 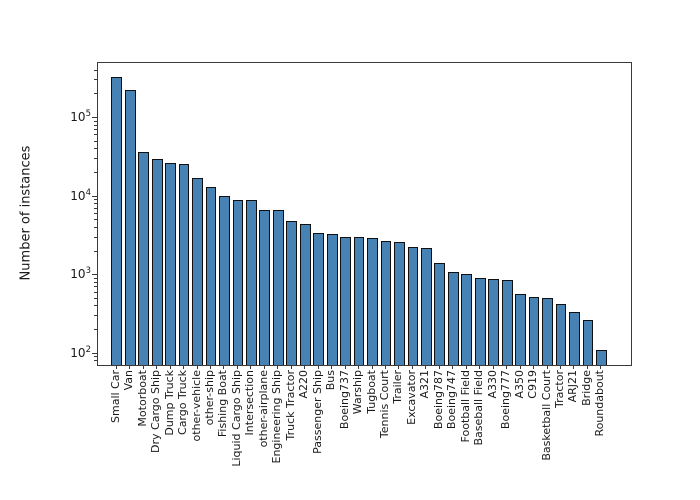 What do you see at coordinates (520, 329) in the screenshot?
I see `bar-a350` at bounding box center [520, 329].